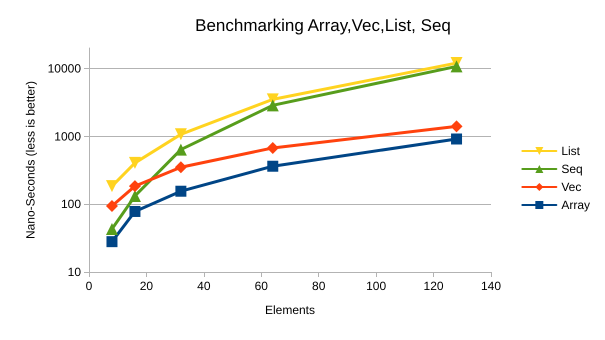 This screenshot has width=605, height=340. I want to click on chart-title: Benchmarking Array,Vec,List, Seq, so click(323, 25).